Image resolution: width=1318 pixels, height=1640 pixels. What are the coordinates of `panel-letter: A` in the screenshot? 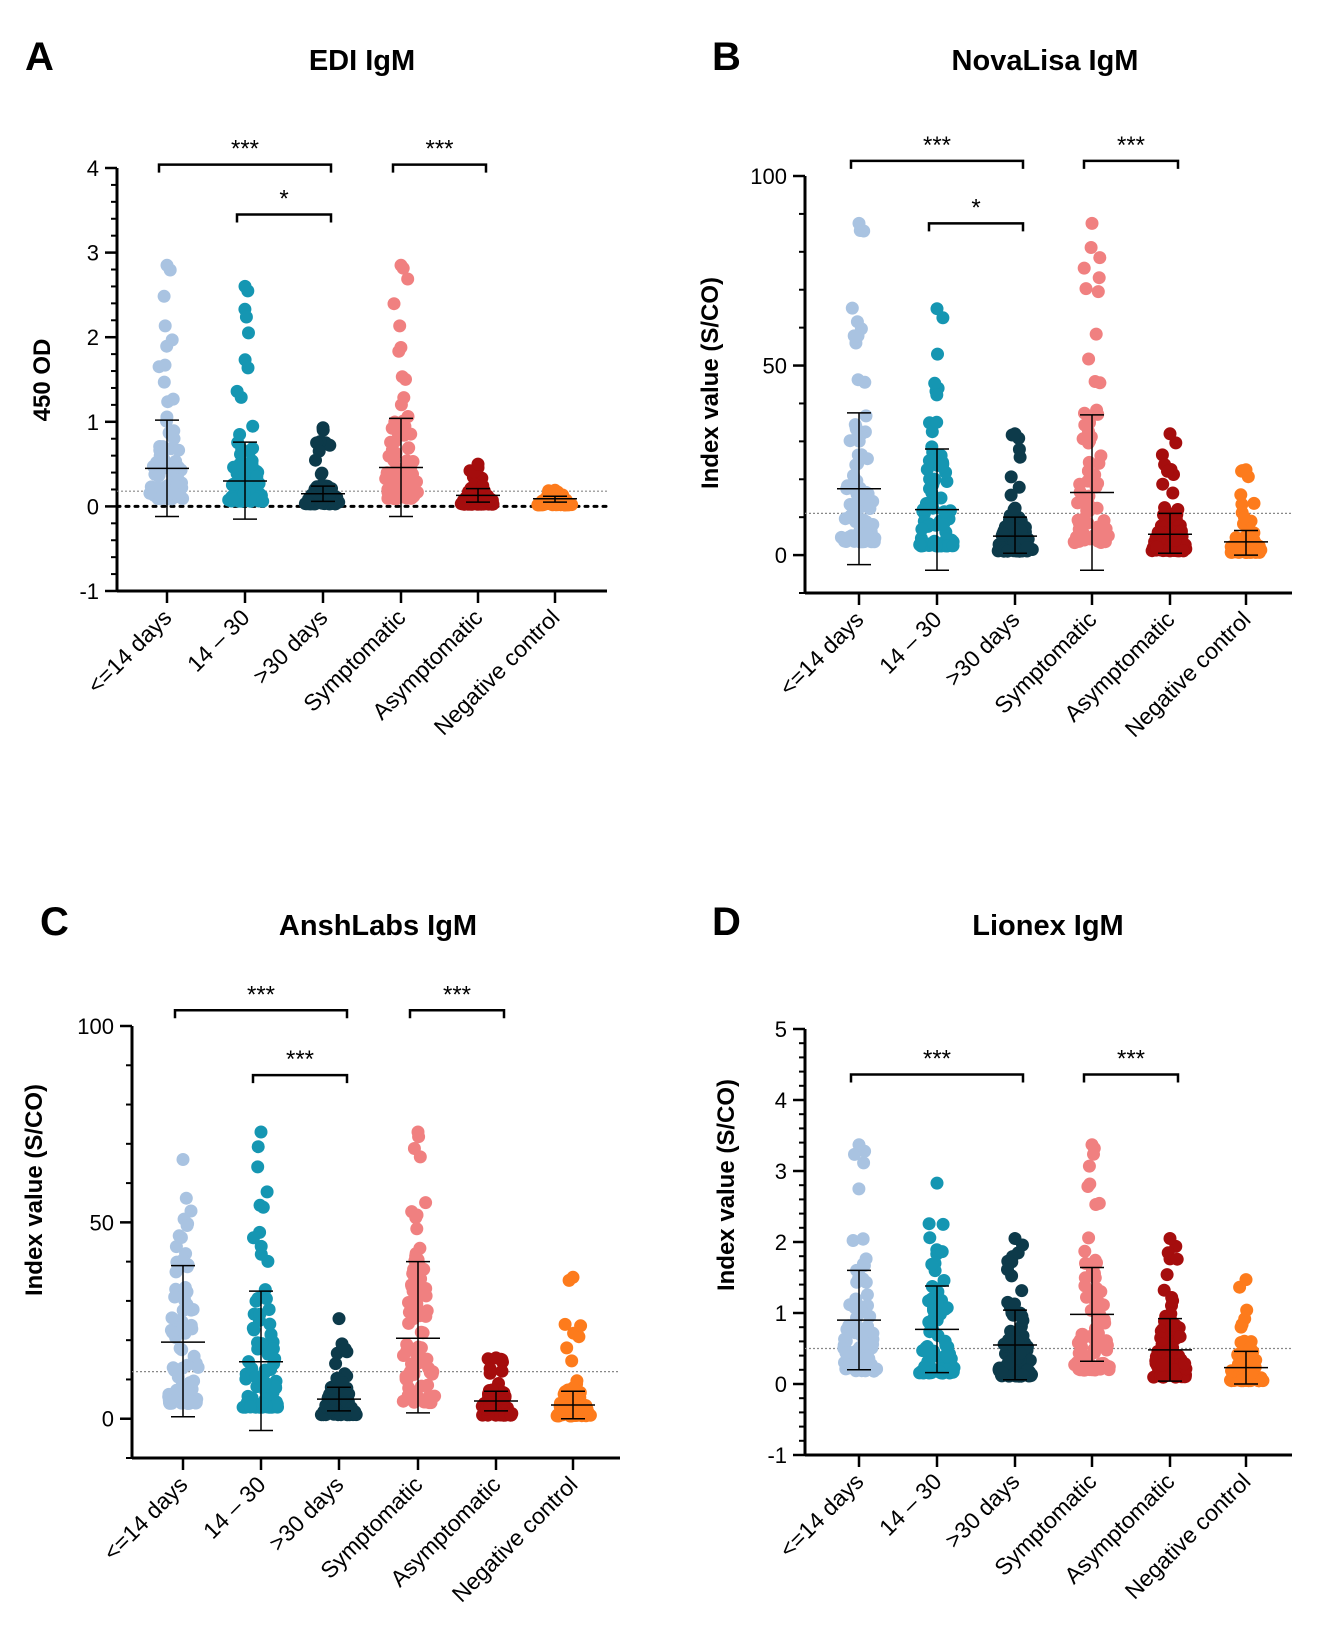 It's located at (39, 57).